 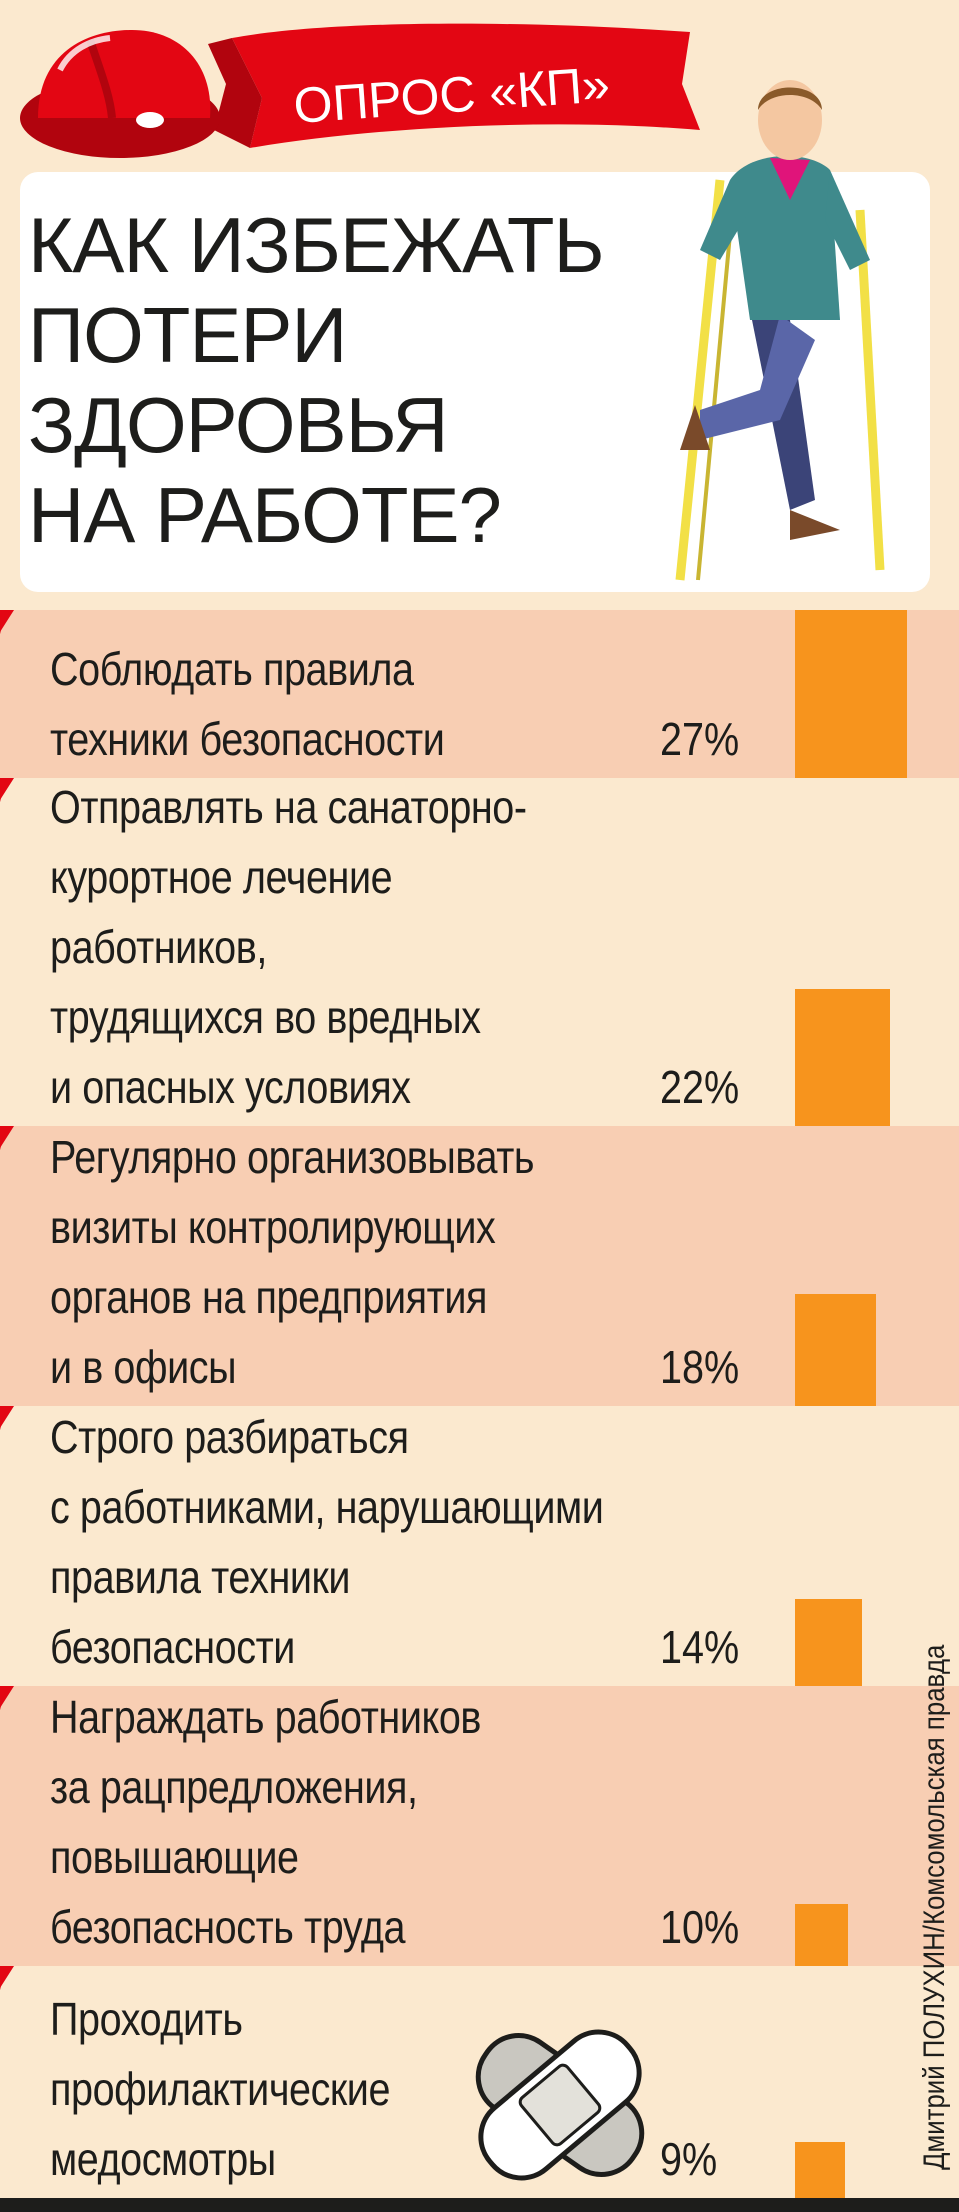 What do you see at coordinates (120, 94) in the screenshot?
I see `hard-hat-icon` at bounding box center [120, 94].